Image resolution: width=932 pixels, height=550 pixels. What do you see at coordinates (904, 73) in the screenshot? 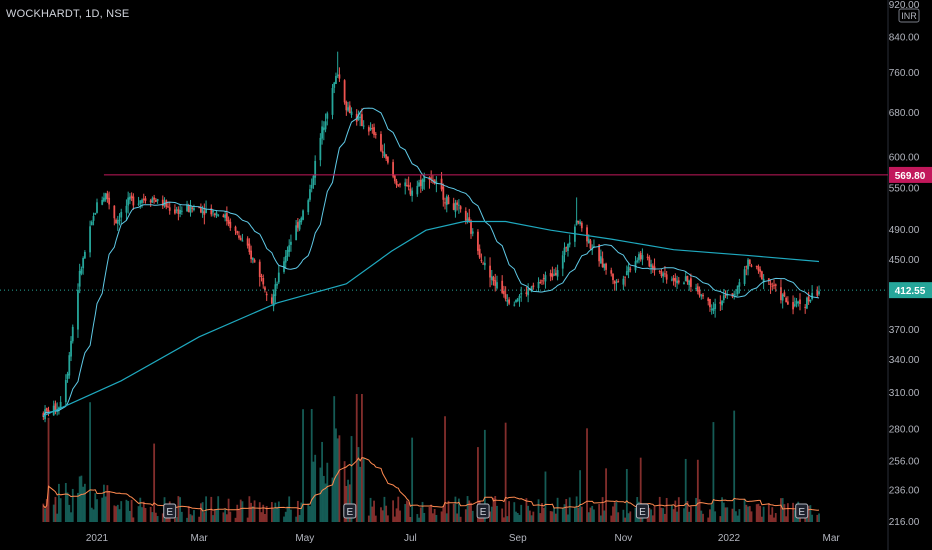
I see `price-tick-label: 760.00` at bounding box center [904, 73].